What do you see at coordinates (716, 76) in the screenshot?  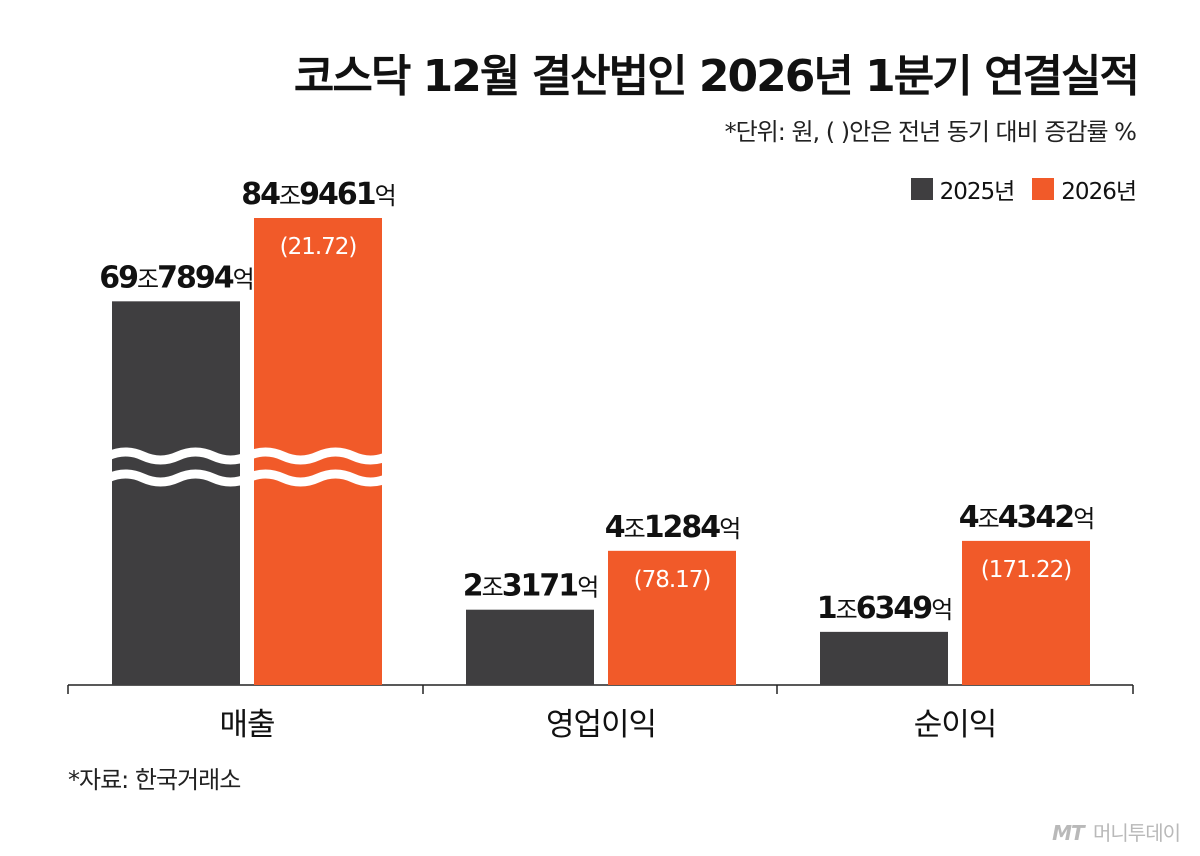 I see `chart-title: 코스닥 12월 결산법인 2026년 1분기 연결실적` at bounding box center [716, 76].